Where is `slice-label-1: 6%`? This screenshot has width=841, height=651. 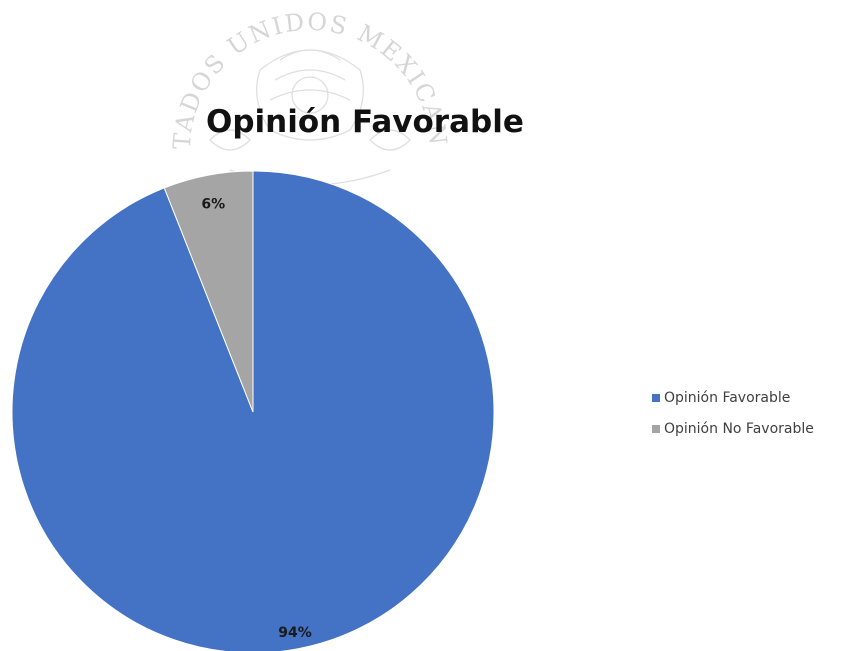
slice-label-1: 6% is located at coordinates (213, 205).